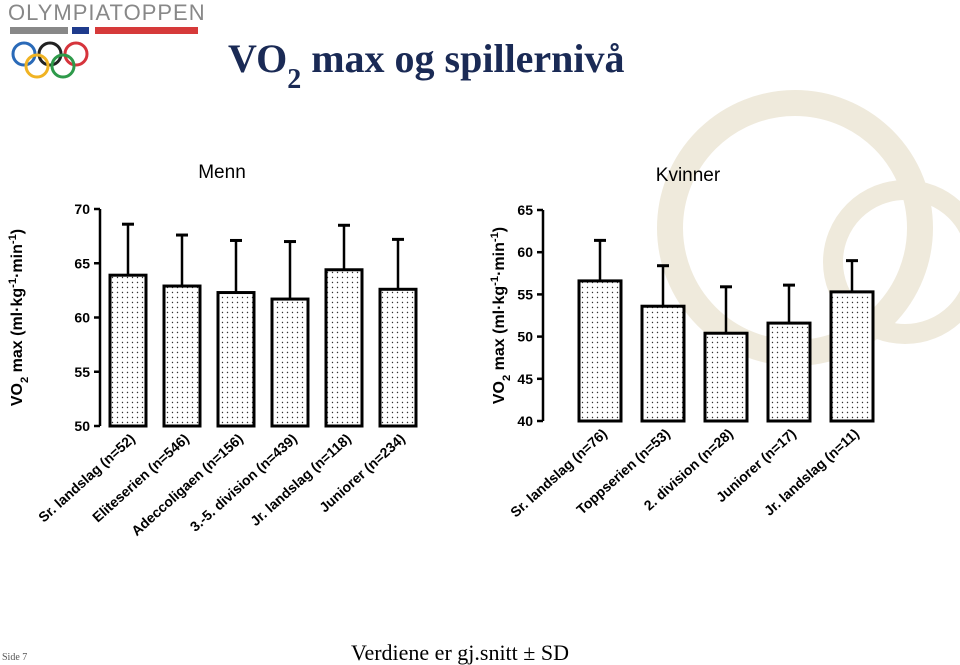 The width and height of the screenshot is (960, 665). Describe the element at coordinates (107, 39) in the screenshot. I see `logo: OLYMPIATOPPEN` at that location.